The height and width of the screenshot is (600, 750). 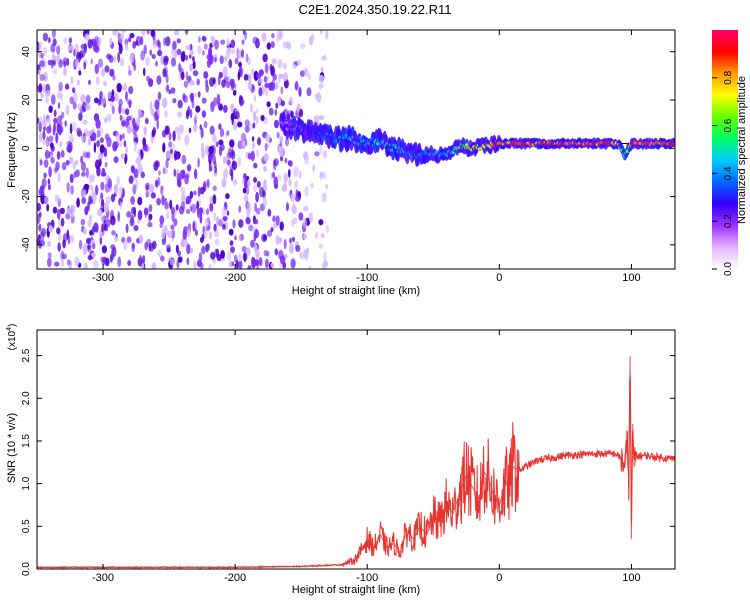 I want to click on colorbar-tick-label: 0.0, so click(x=728, y=269).